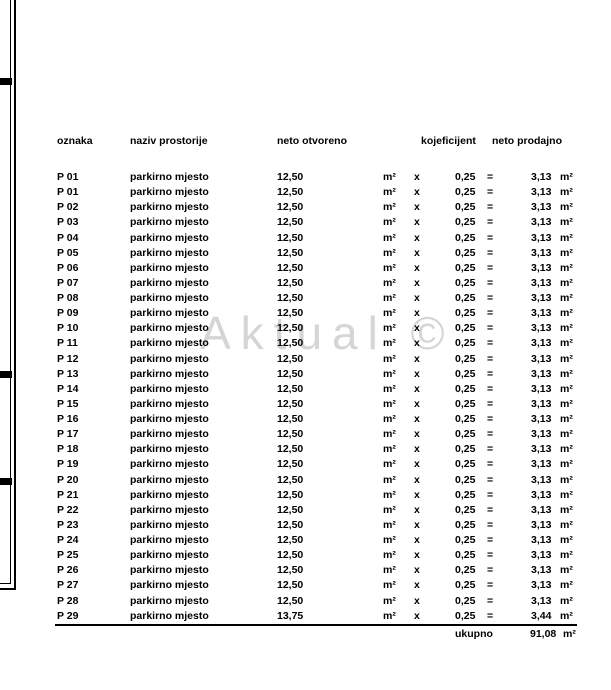 The image size is (611, 690). I want to click on floorplan-inner-corner-line, so click(5, 584).